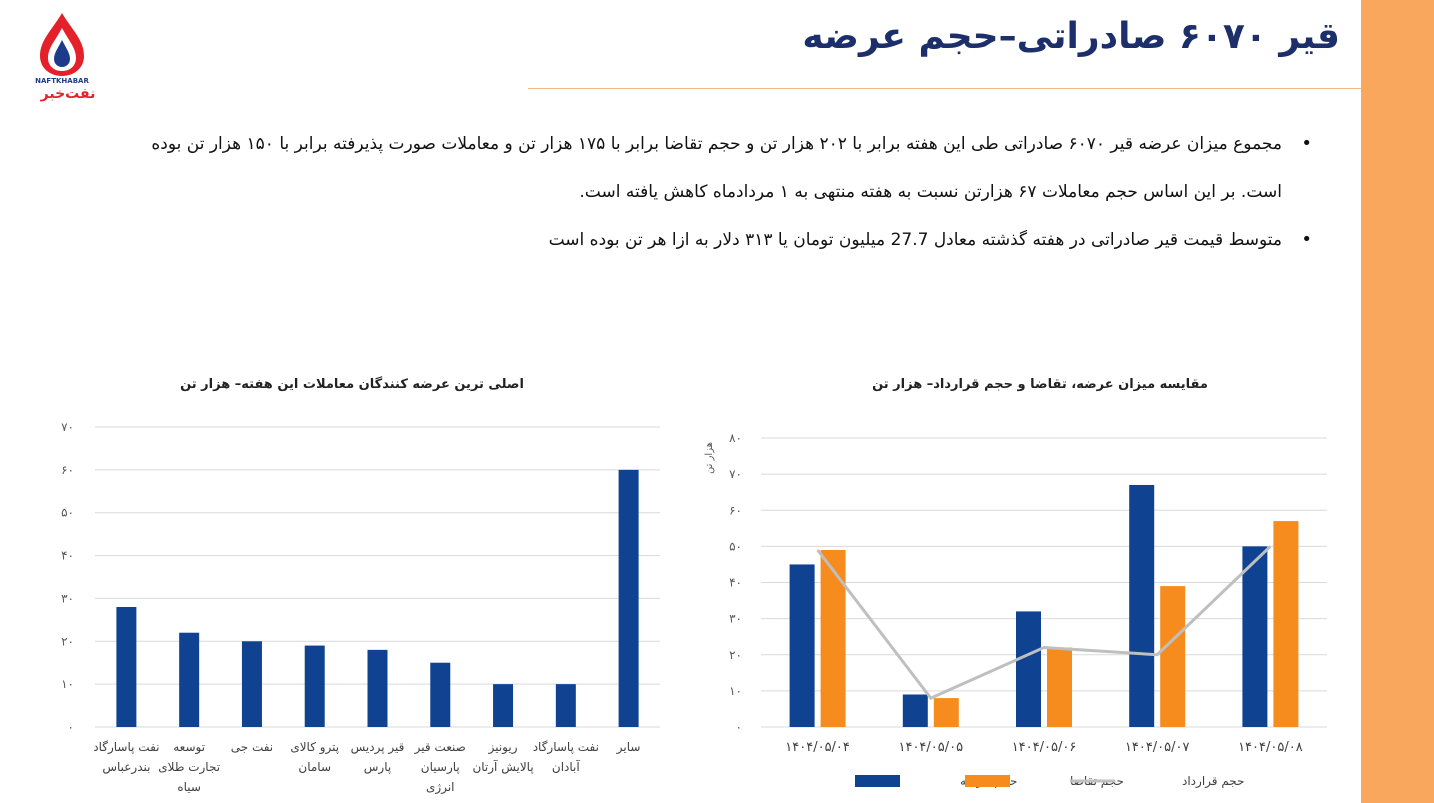 This screenshot has height=803, width=1434. I want to click on accent-sidebar, so click(1397, 401).